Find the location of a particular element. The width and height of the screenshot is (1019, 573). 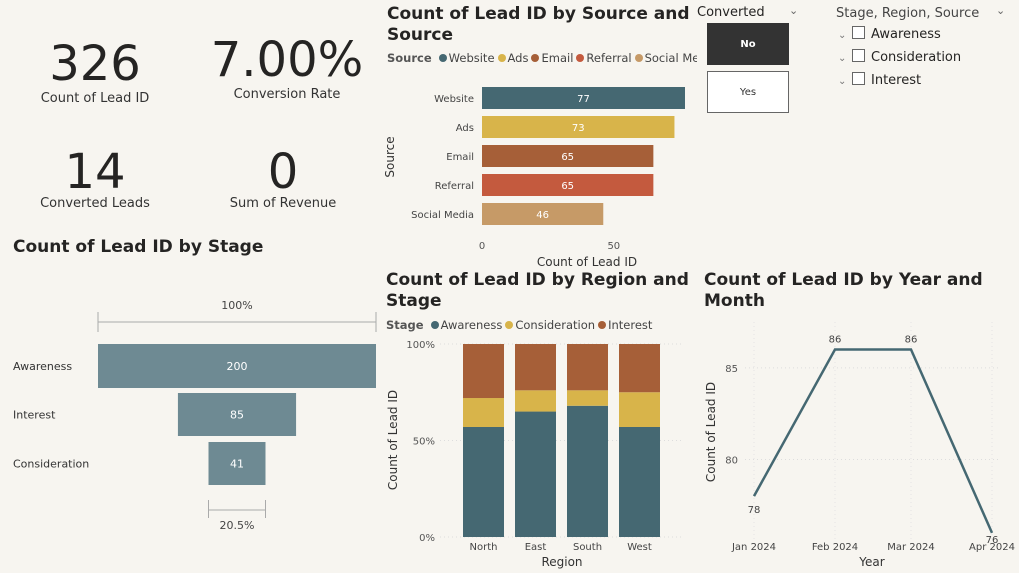

source-bar-value: 46 is located at coordinates (542, 215).